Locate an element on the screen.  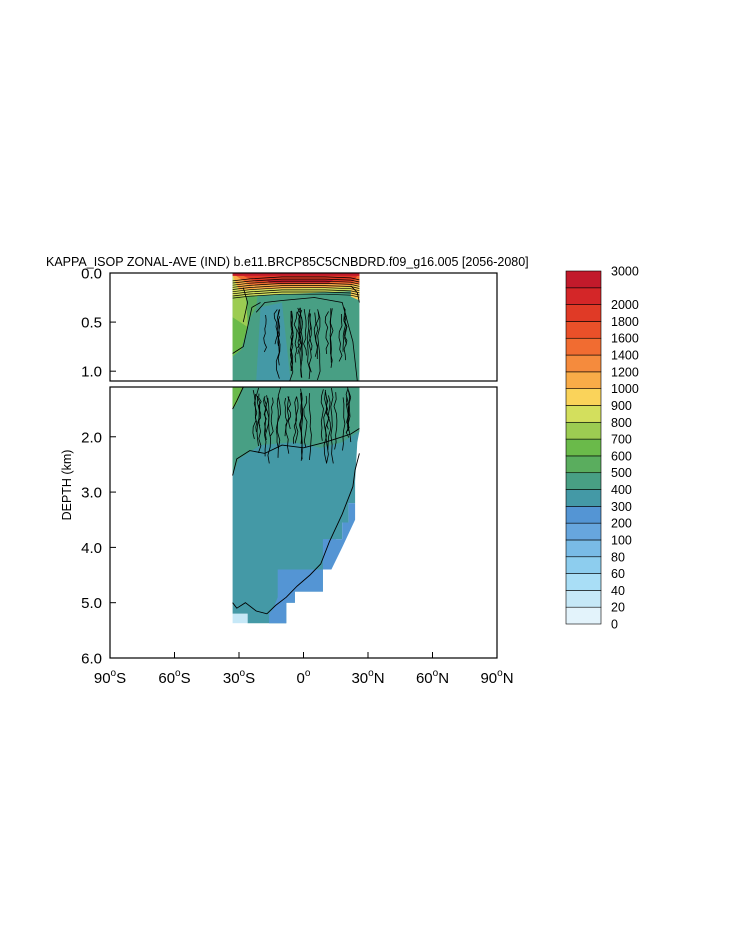
colorbar-label: 100 is located at coordinates (621, 540).